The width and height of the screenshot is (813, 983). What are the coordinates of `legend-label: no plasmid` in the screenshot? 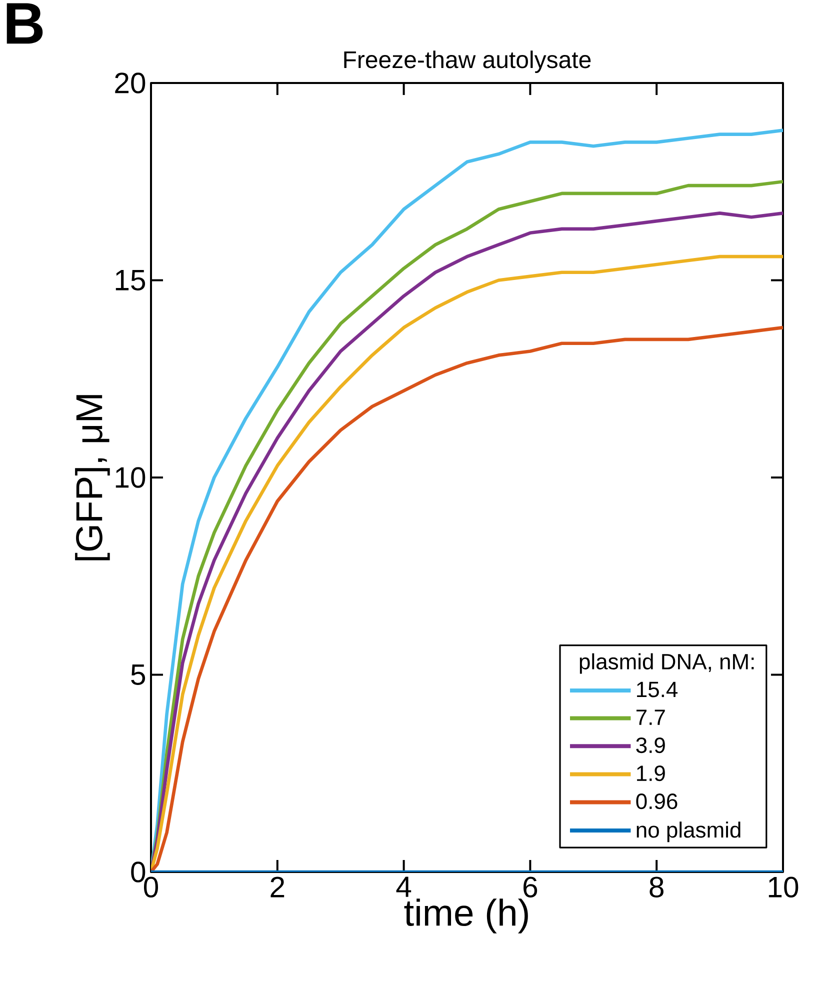 It's located at (688, 832).